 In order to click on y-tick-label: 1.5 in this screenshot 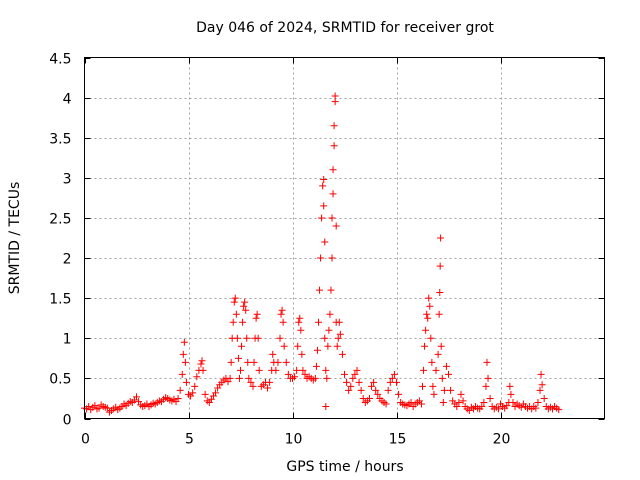, I will do `click(60, 300)`.